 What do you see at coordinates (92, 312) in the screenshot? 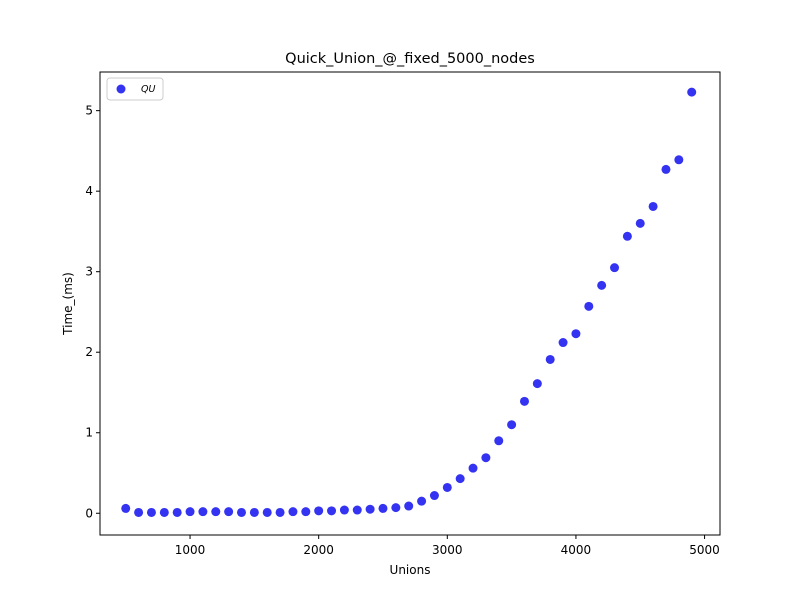
I see `y-axis-ticks: 0 1 2 3 4 5` at bounding box center [92, 312].